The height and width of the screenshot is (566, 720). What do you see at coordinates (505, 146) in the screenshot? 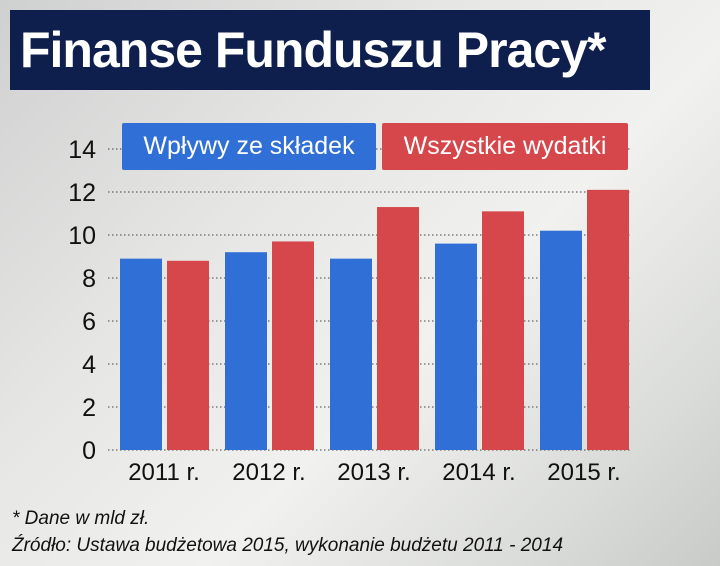
I see `legend-expenses: Wszystkie wydatki` at bounding box center [505, 146].